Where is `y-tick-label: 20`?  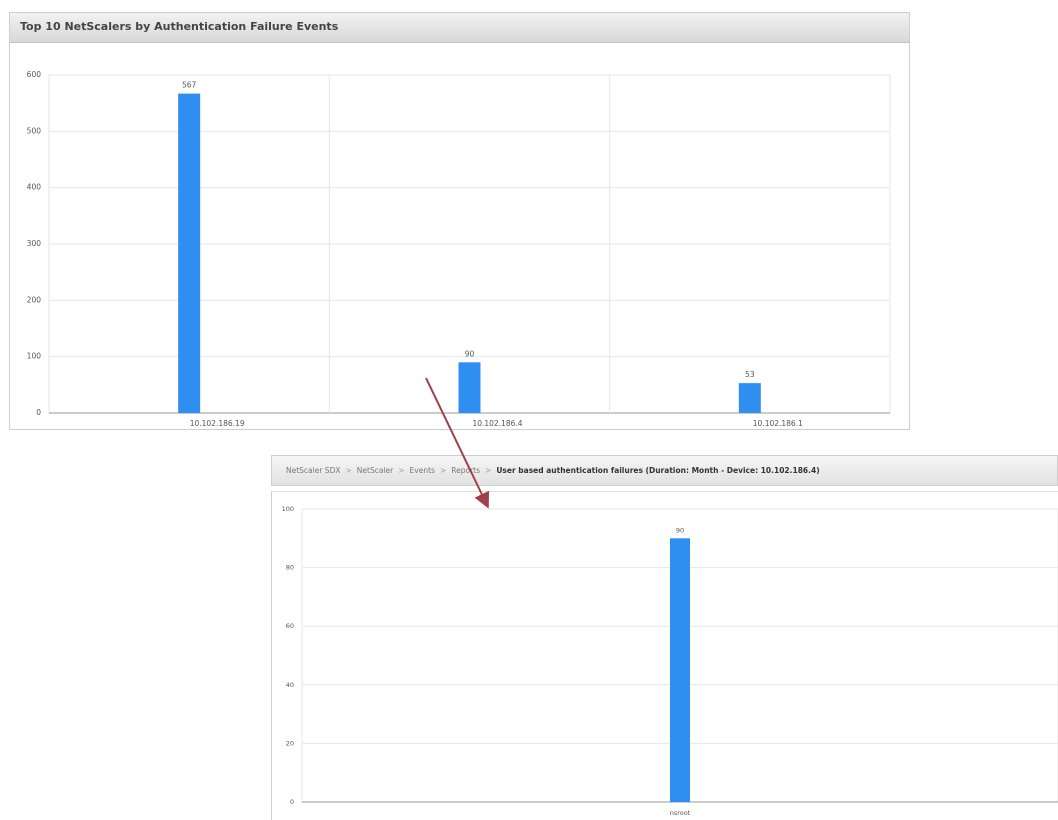
y-tick-label: 20 is located at coordinates (290, 743).